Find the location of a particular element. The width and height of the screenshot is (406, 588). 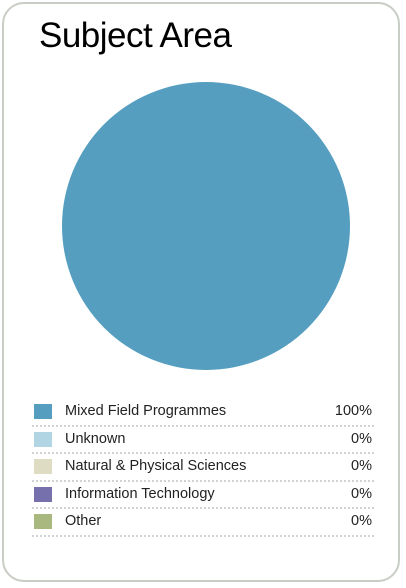

legend-label: Mixed Field Programmes is located at coordinates (146, 411).